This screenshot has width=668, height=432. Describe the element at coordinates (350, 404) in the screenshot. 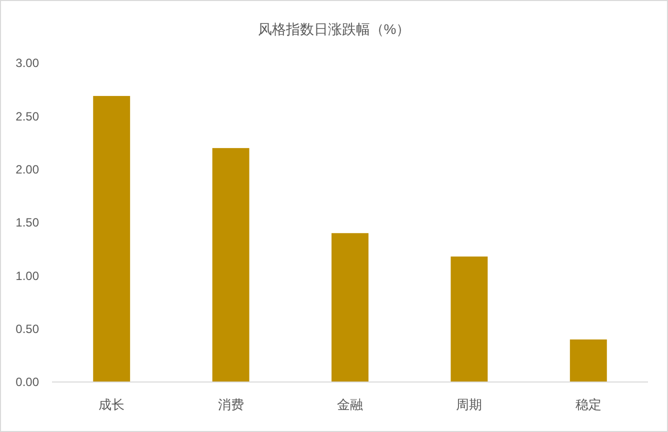

I see `x-tick-label: 金融` at that location.